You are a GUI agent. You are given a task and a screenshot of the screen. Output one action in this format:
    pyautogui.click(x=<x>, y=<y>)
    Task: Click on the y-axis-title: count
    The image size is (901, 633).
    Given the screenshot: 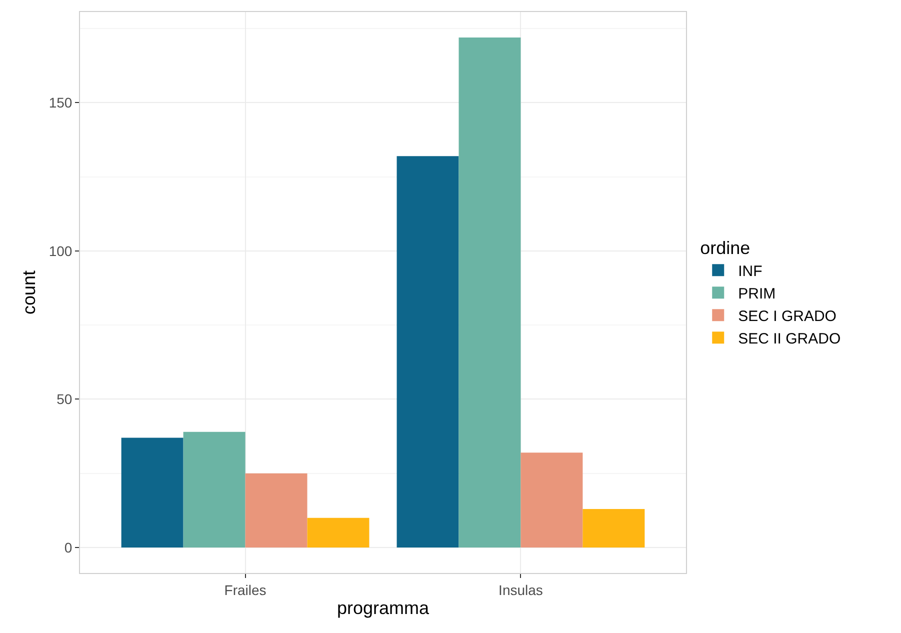 What is the action you would take?
    pyautogui.click(x=29, y=292)
    